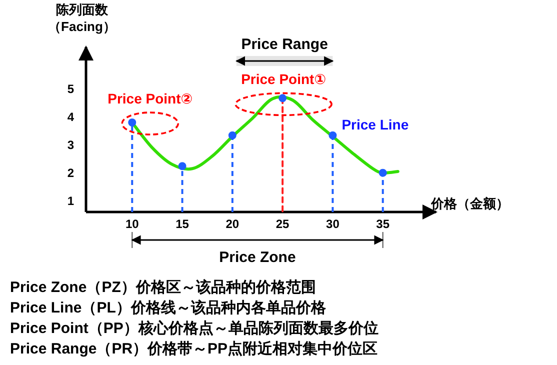 The width and height of the screenshot is (557, 365). I want to click on y-tick-label: 4, so click(70, 117).